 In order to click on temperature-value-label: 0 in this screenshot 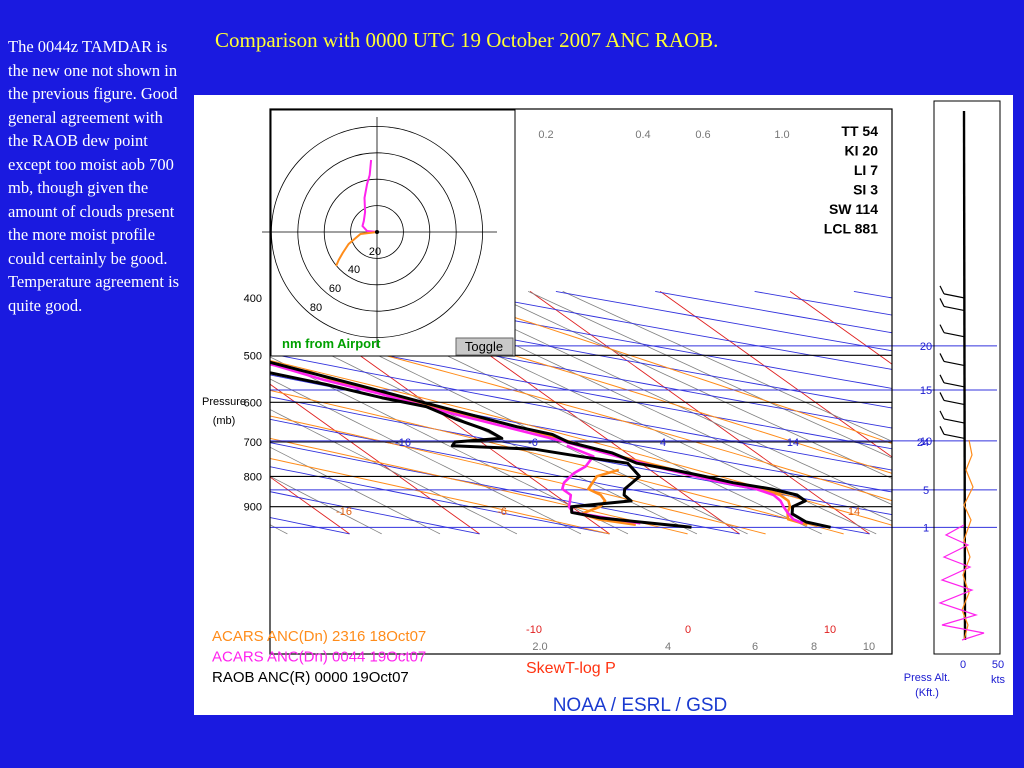, I will do `click(688, 630)`.